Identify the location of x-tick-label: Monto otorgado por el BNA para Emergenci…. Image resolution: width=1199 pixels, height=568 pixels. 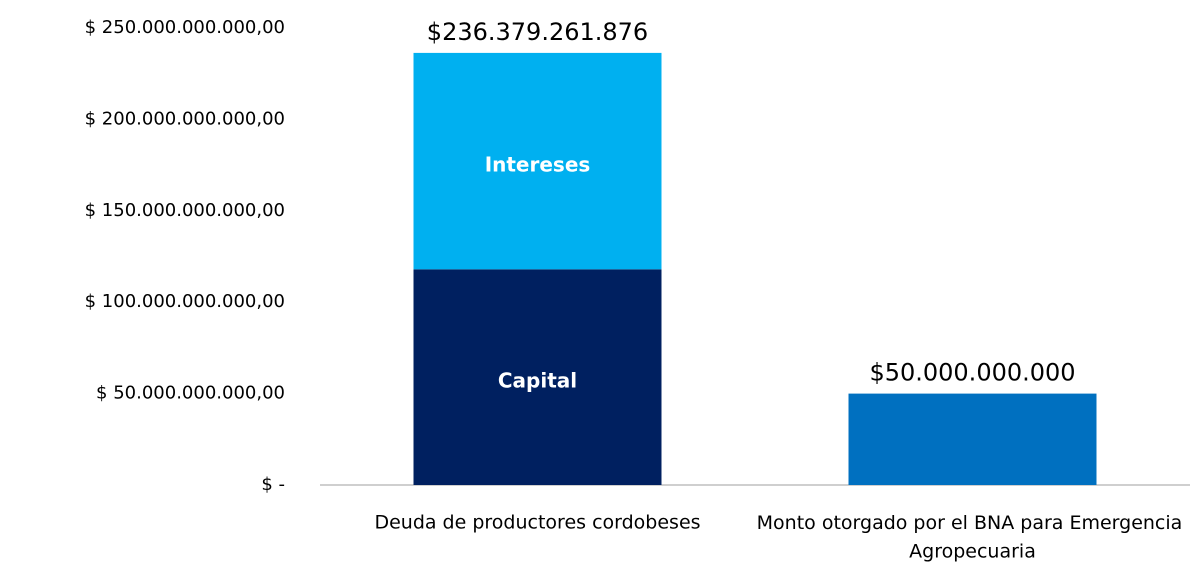
(973, 537).